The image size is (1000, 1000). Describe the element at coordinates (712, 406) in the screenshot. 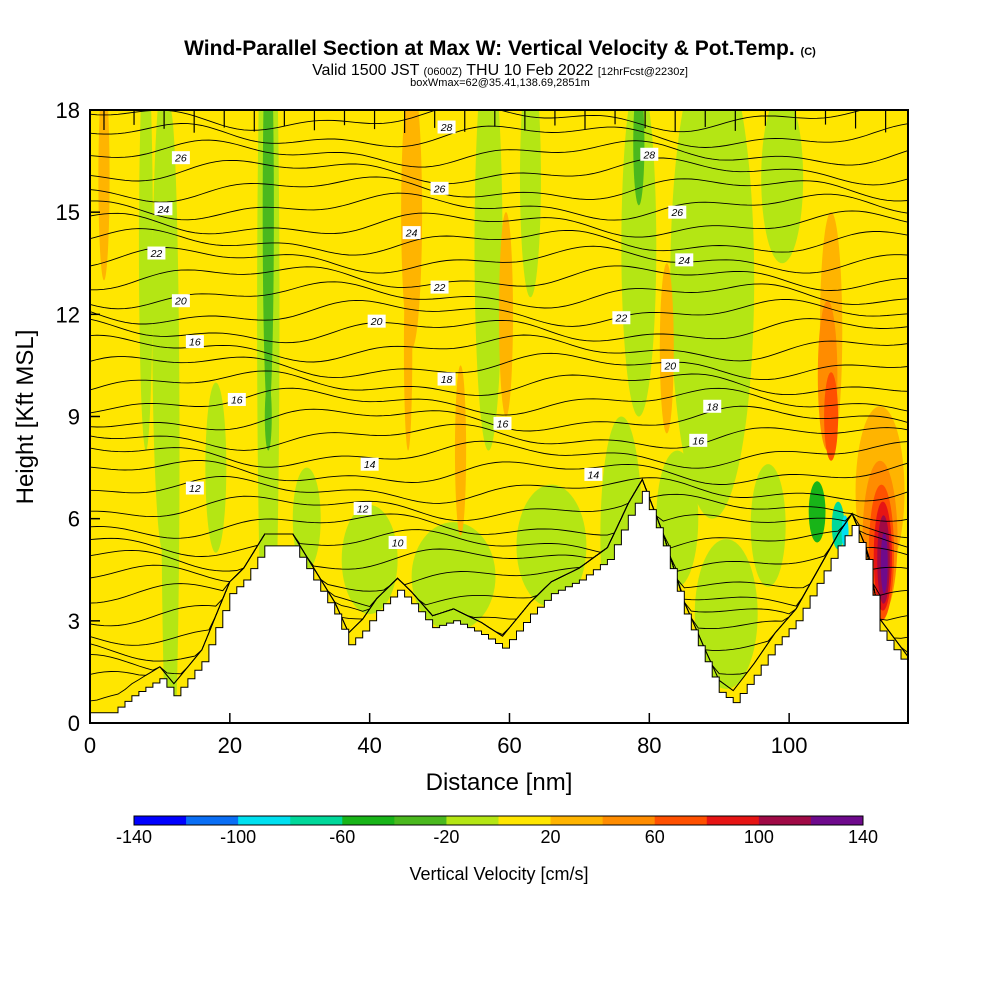

I see `isentrope-label: 18` at that location.